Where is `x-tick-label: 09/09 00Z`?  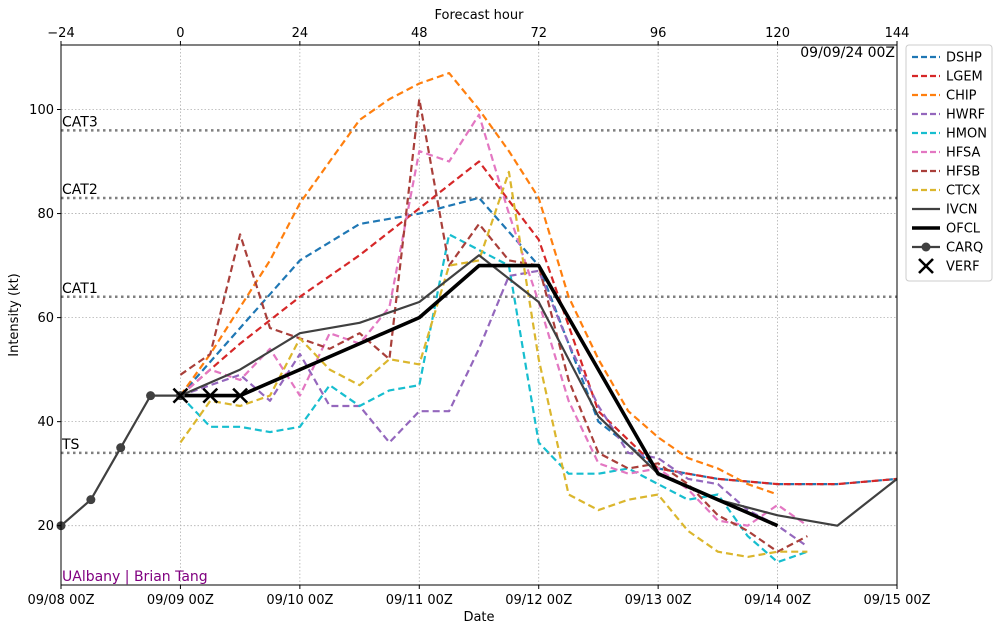
x-tick-label: 09/09 00Z is located at coordinates (180, 600).